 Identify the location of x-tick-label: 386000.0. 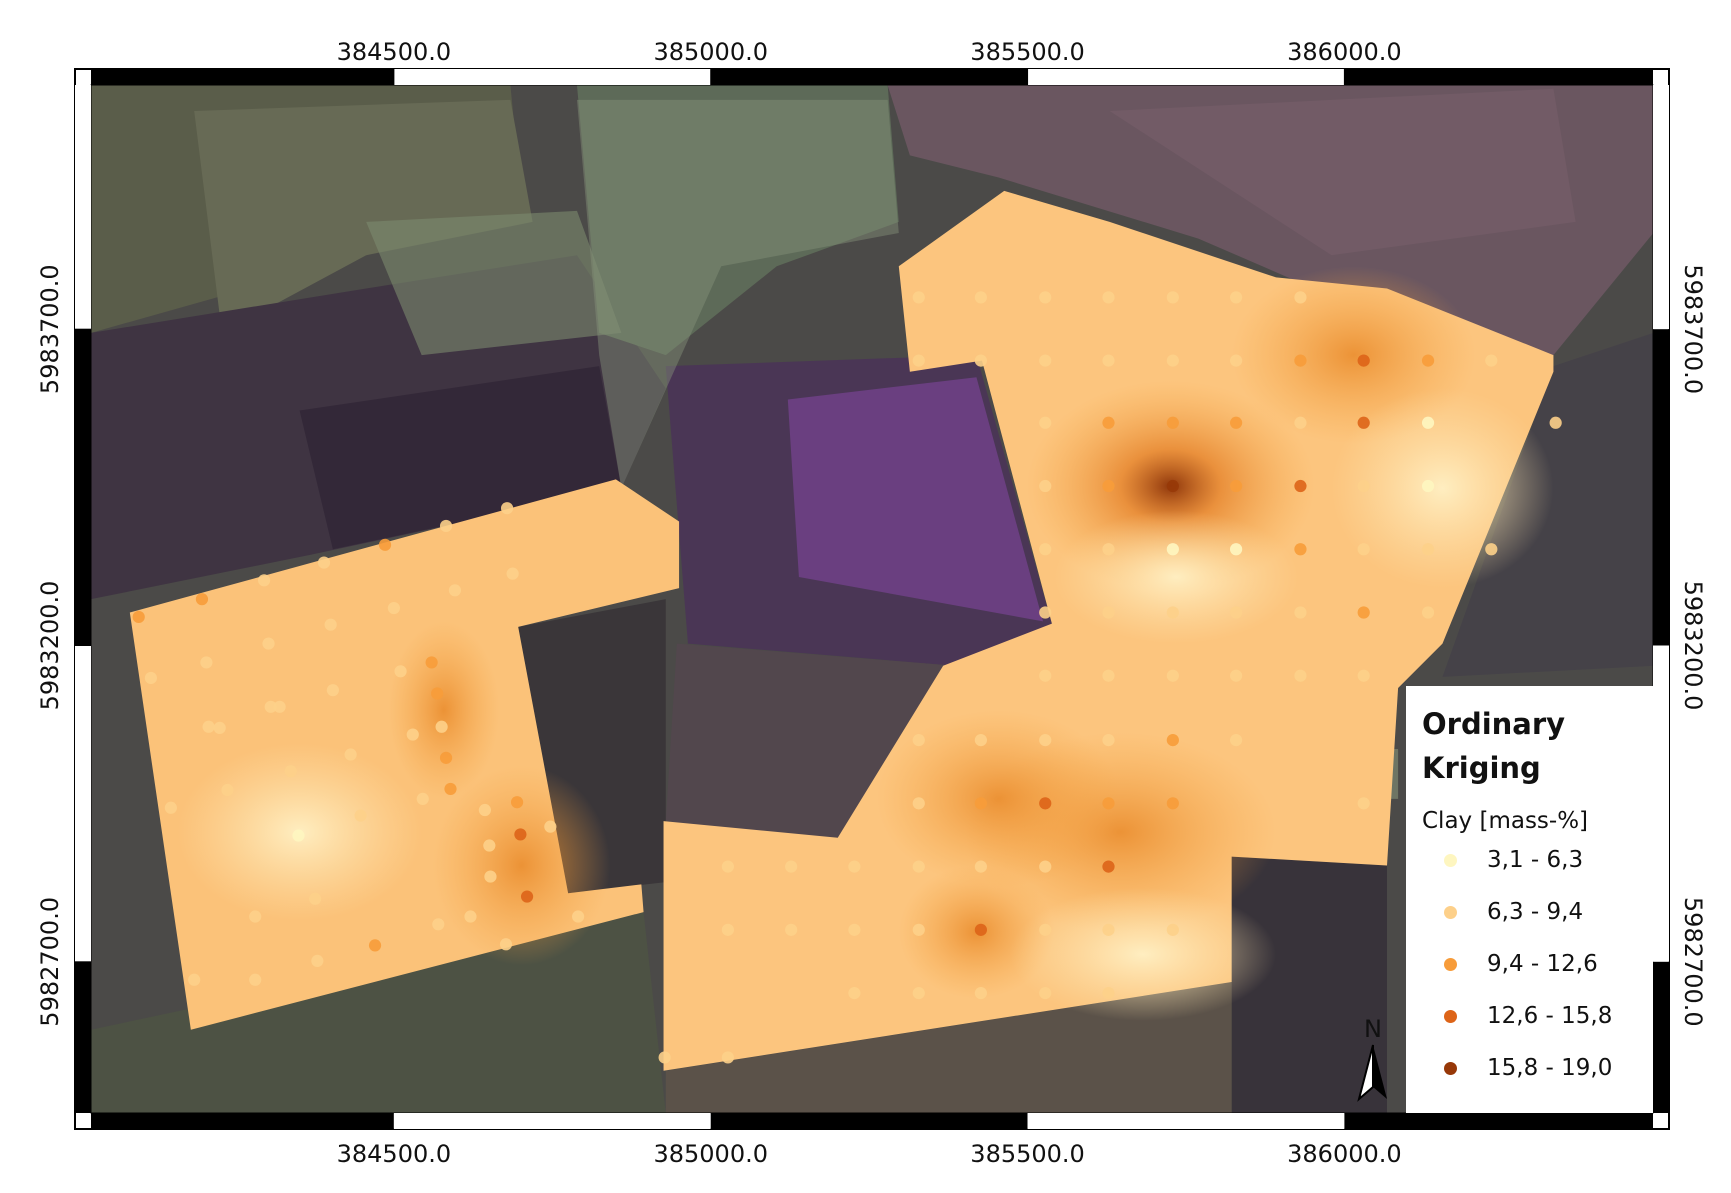
(1344, 1154).